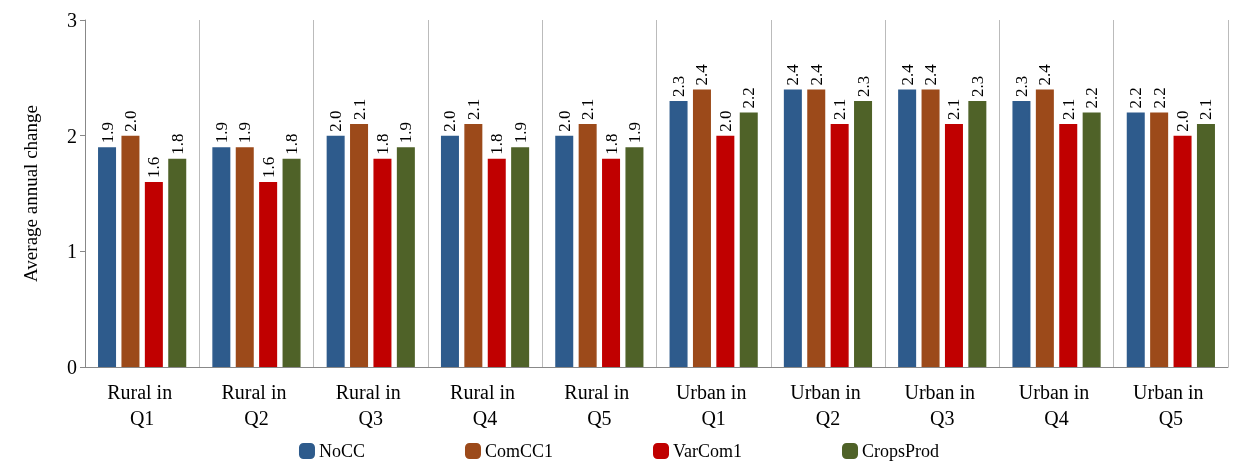 This screenshot has height=467, width=1238. I want to click on x-tick-label: Urban in Q3, so click(942, 405).